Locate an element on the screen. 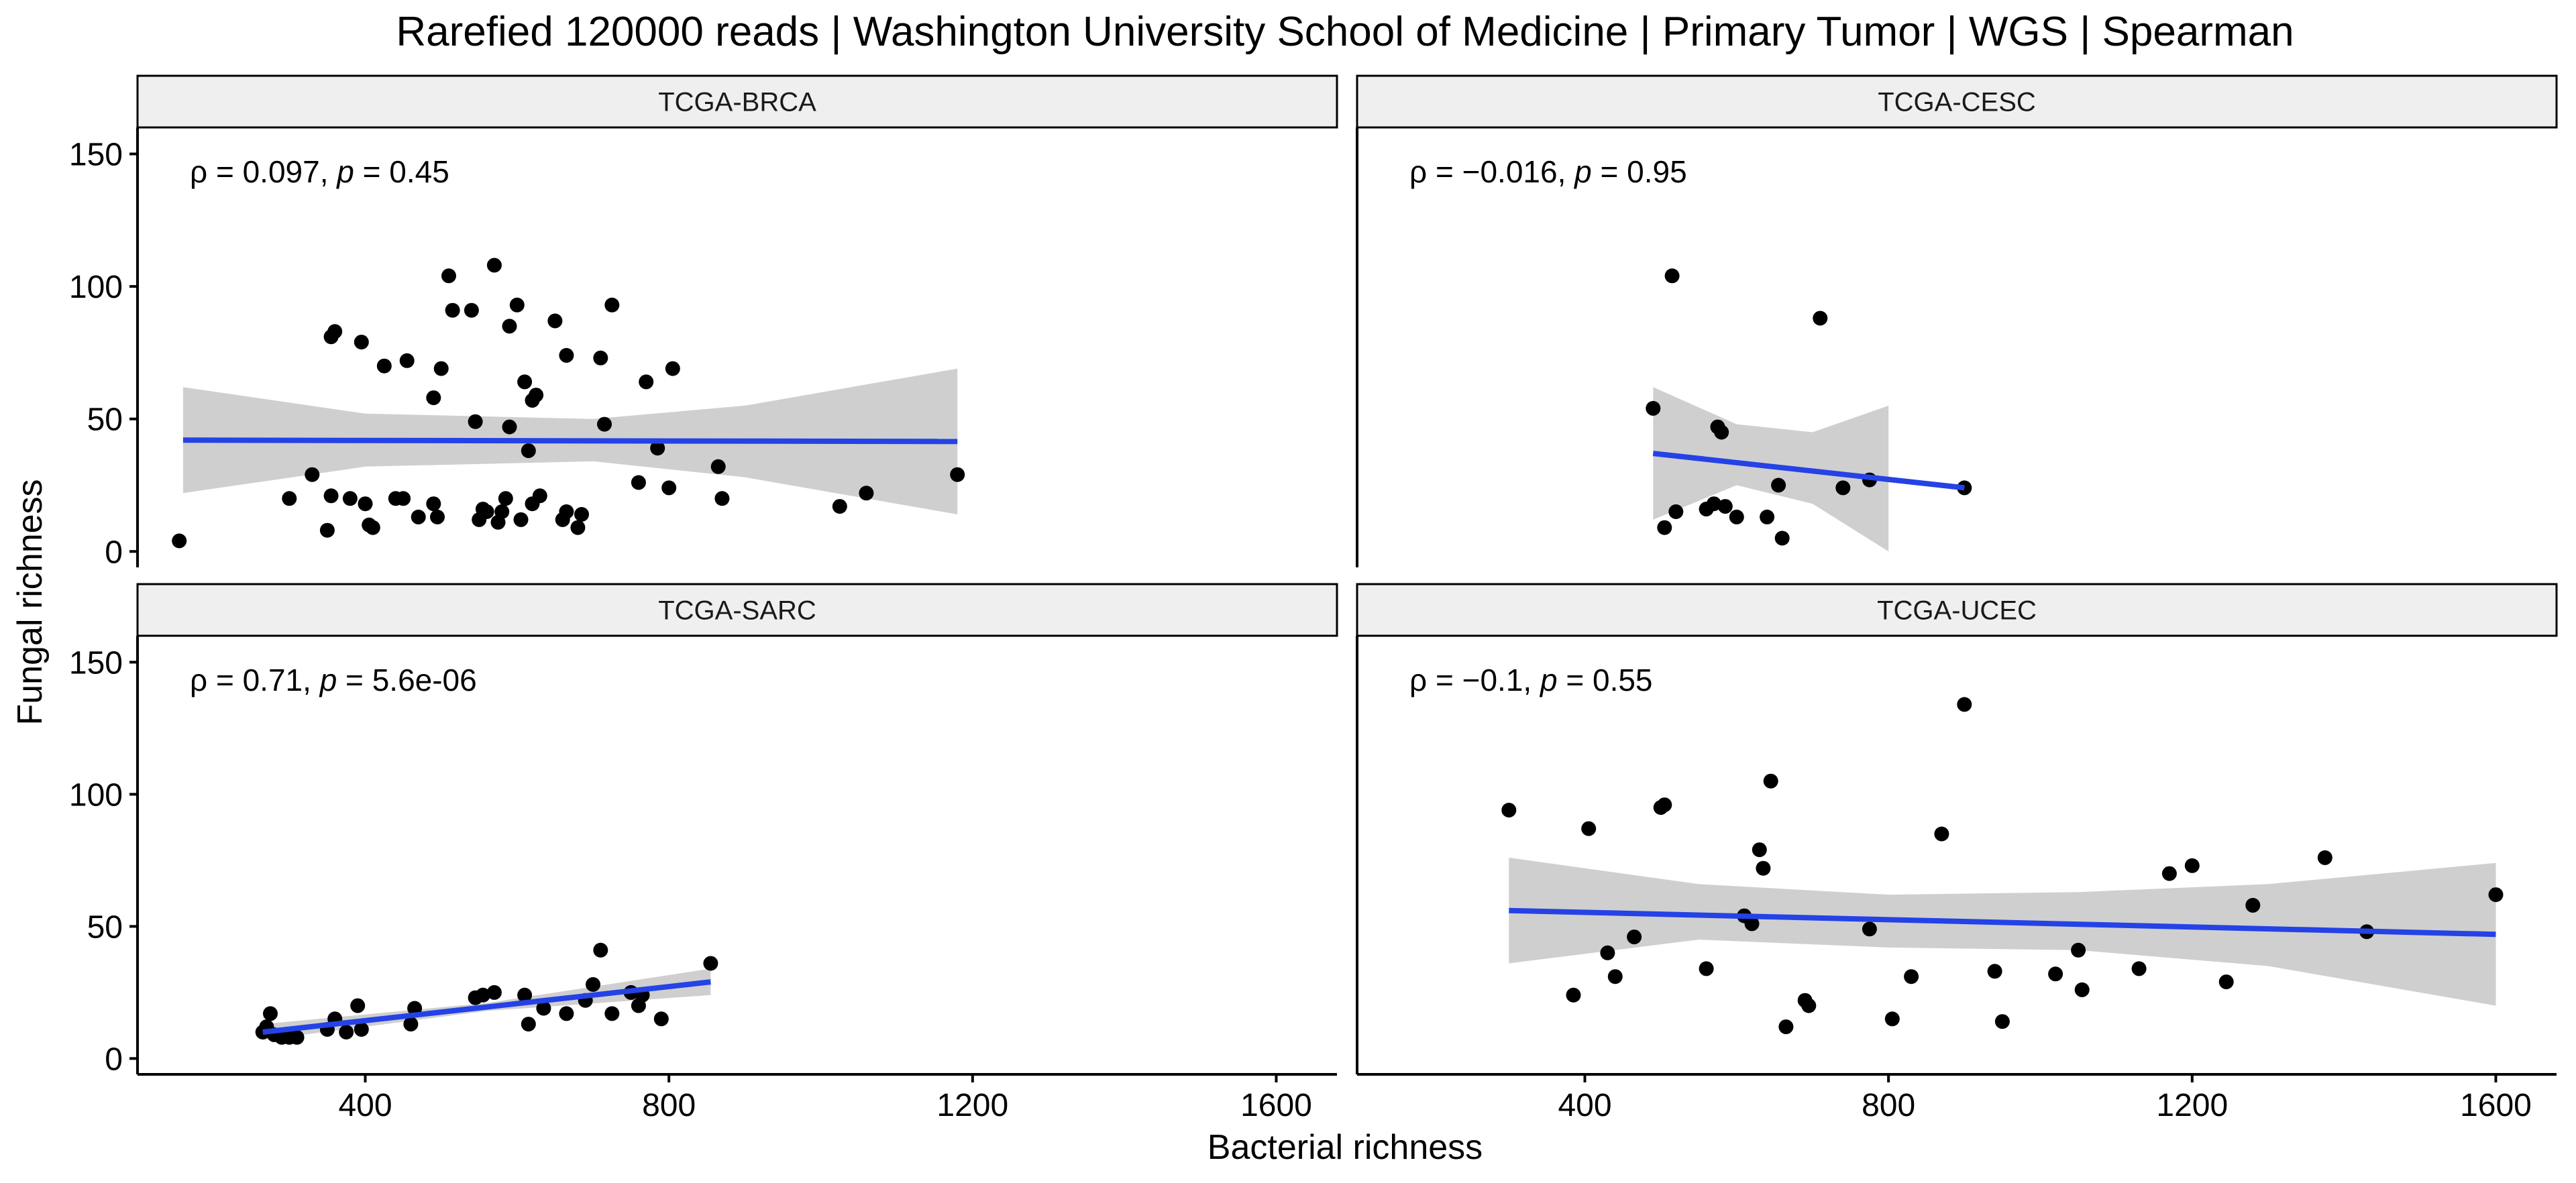 This screenshot has height=1183, width=2576. stat-annotation: ρ = 0.097, p = 0.45 is located at coordinates (319, 171).